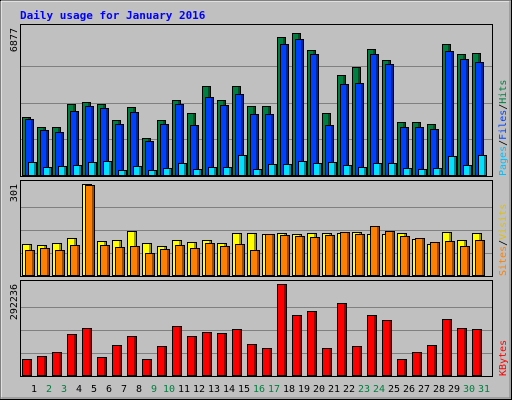 This screenshot has width=512, height=400. What do you see at coordinates (503, 92) in the screenshot?
I see `legend-hits: Hits` at bounding box center [503, 92].